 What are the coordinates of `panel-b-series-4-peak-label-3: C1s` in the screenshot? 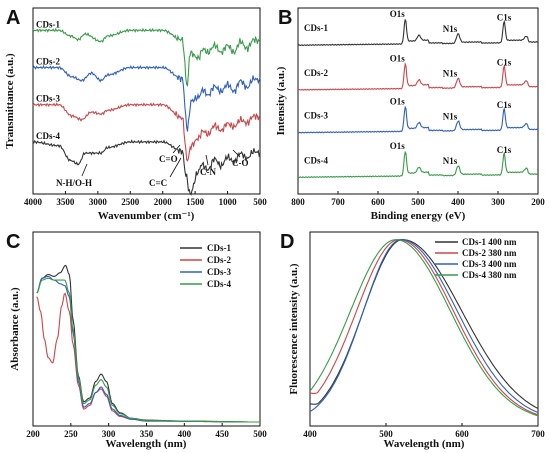 It's located at (504, 150).